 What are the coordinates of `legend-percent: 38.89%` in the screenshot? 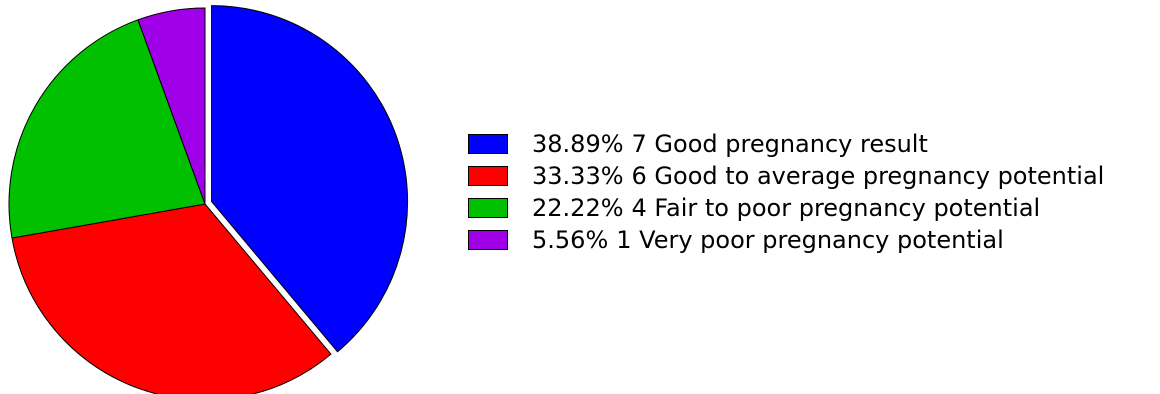 It's located at (578, 144).